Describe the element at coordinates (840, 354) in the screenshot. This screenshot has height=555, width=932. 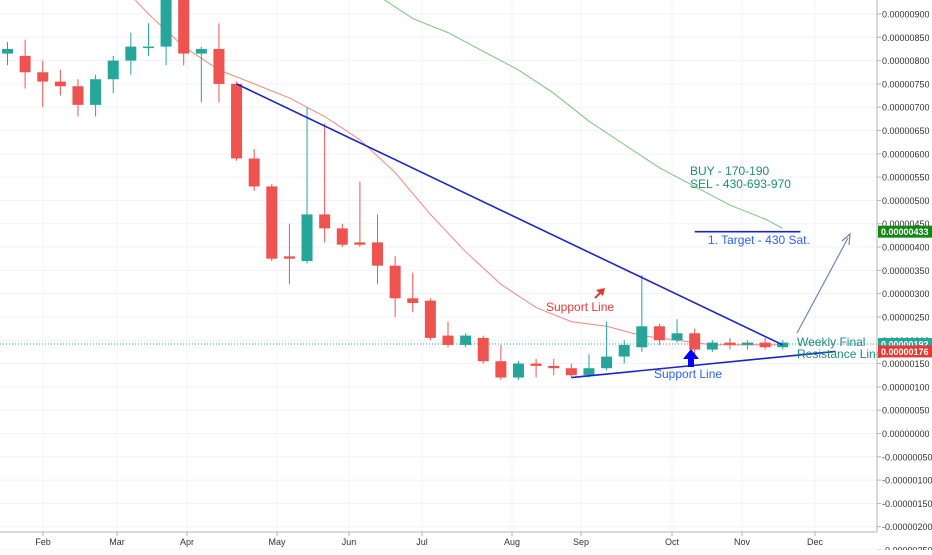
I see `annotation-resistance-2: Resistance Line` at that location.